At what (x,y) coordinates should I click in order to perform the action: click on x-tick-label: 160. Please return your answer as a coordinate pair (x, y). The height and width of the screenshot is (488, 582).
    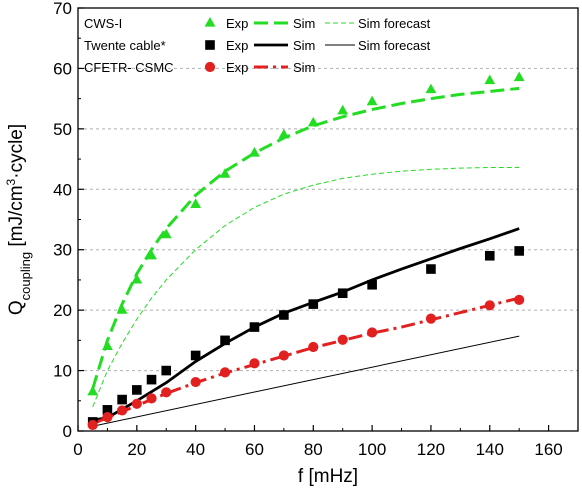
    Looking at the image, I should click on (548, 449).